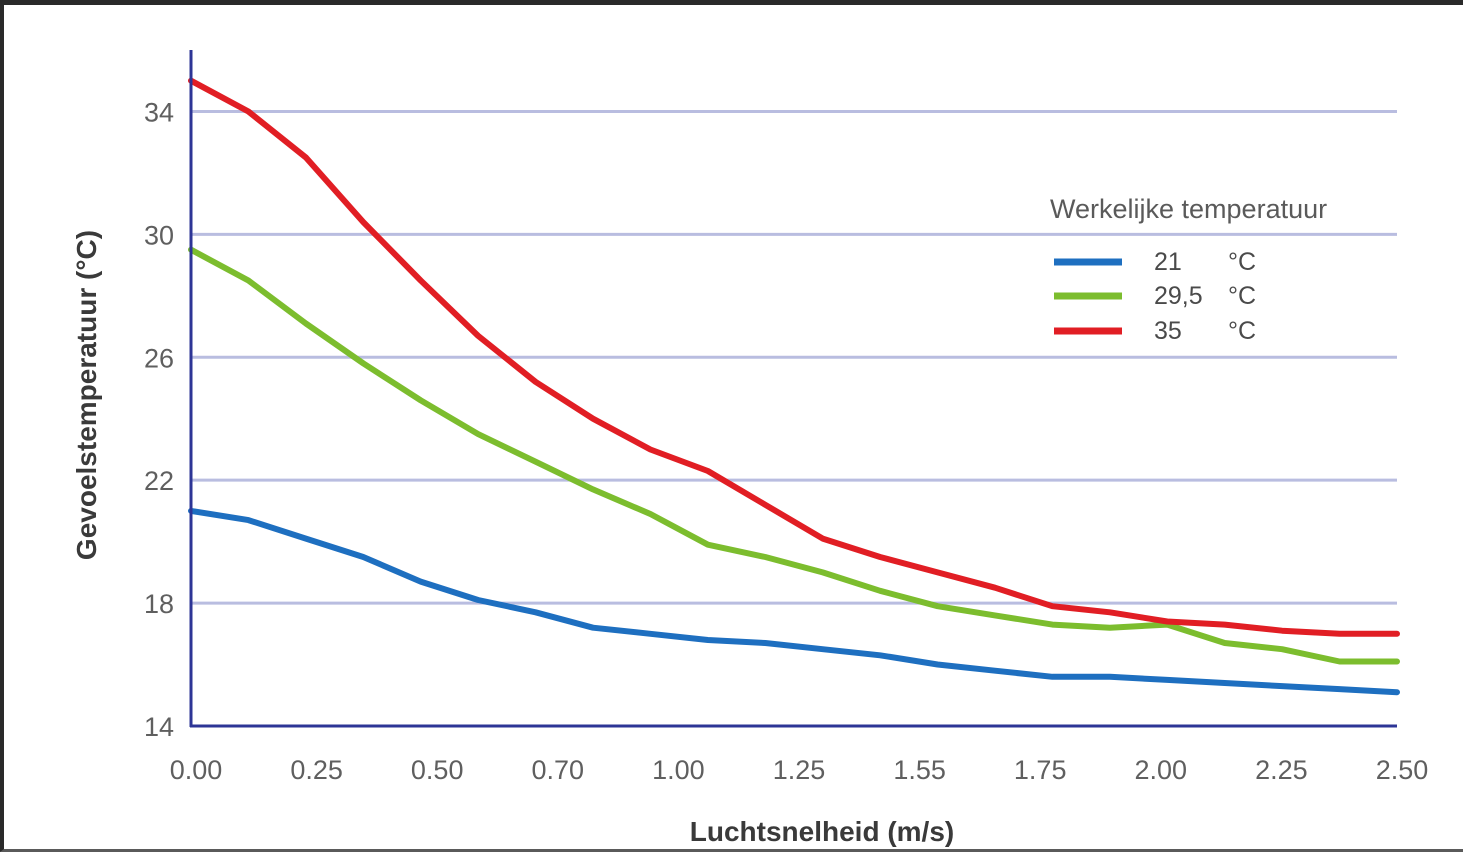 The height and width of the screenshot is (857, 1463). I want to click on x-tick-label-0: 0.00, so click(196, 770).